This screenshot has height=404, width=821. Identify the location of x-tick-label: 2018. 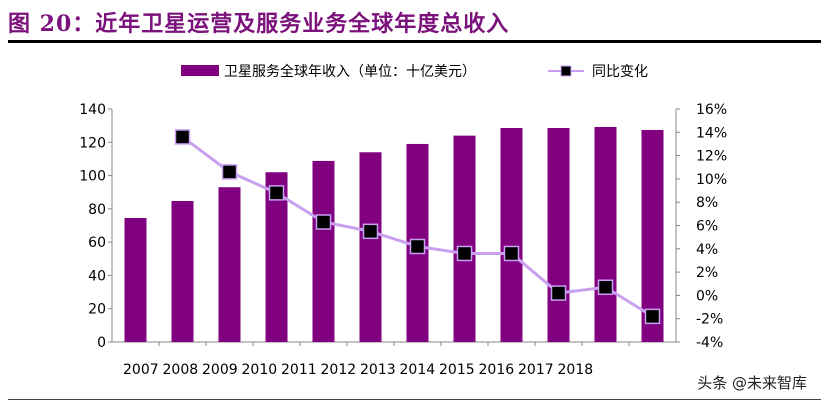
(576, 370).